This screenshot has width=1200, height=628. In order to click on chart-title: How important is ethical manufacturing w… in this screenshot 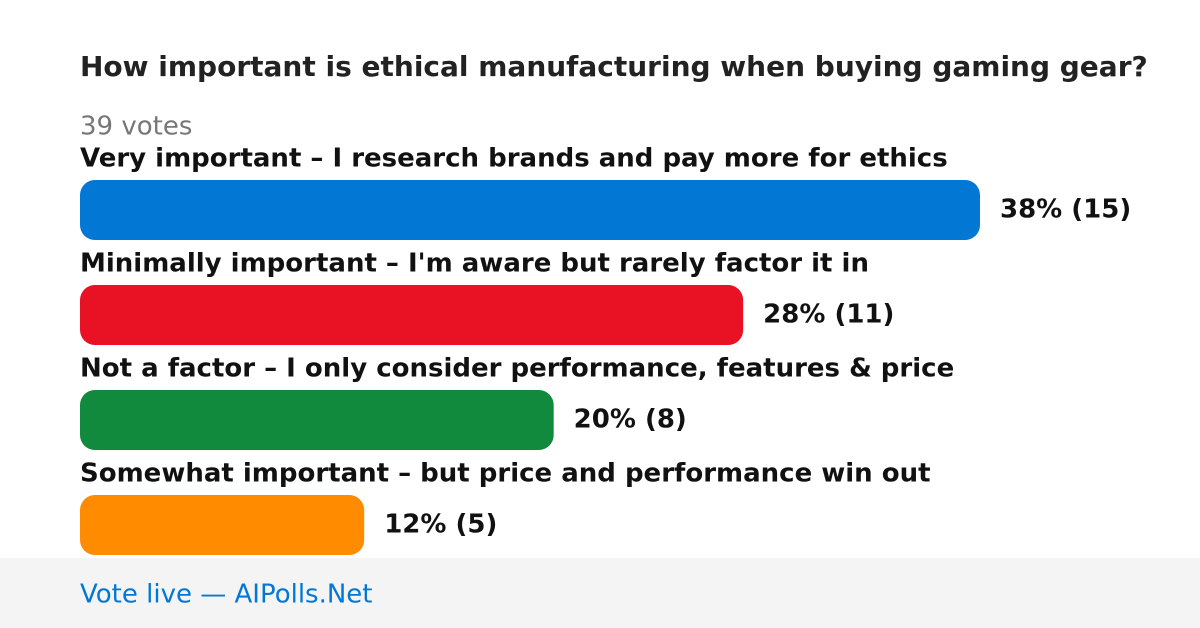, I will do `click(614, 66)`.